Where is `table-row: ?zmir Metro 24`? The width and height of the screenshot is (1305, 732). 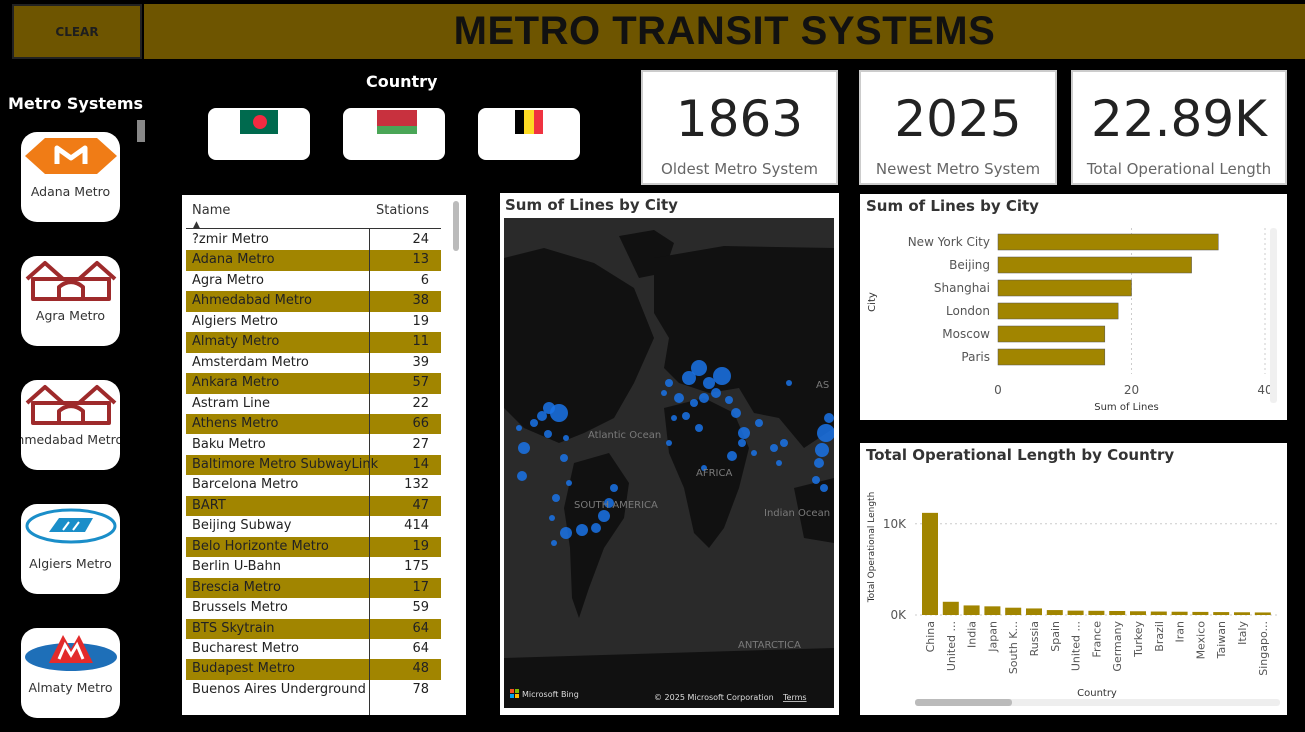 table-row: ?zmir Metro 24 is located at coordinates (313, 240).